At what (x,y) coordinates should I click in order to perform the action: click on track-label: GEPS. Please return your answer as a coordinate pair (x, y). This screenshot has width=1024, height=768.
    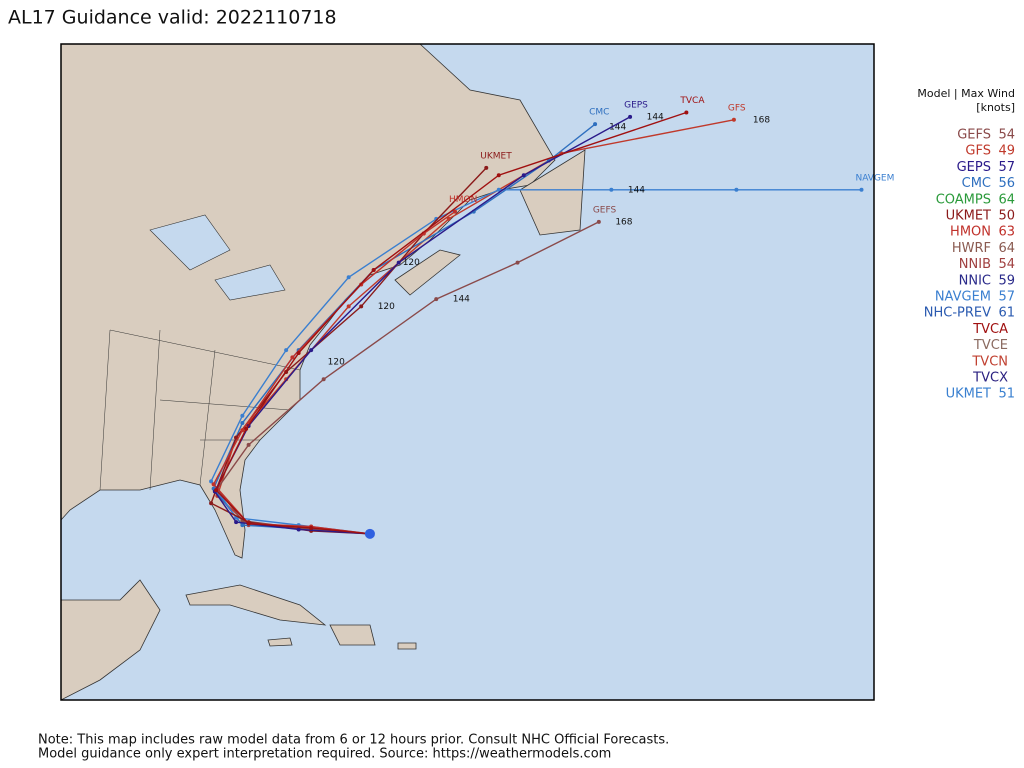
    Looking at the image, I should click on (636, 105).